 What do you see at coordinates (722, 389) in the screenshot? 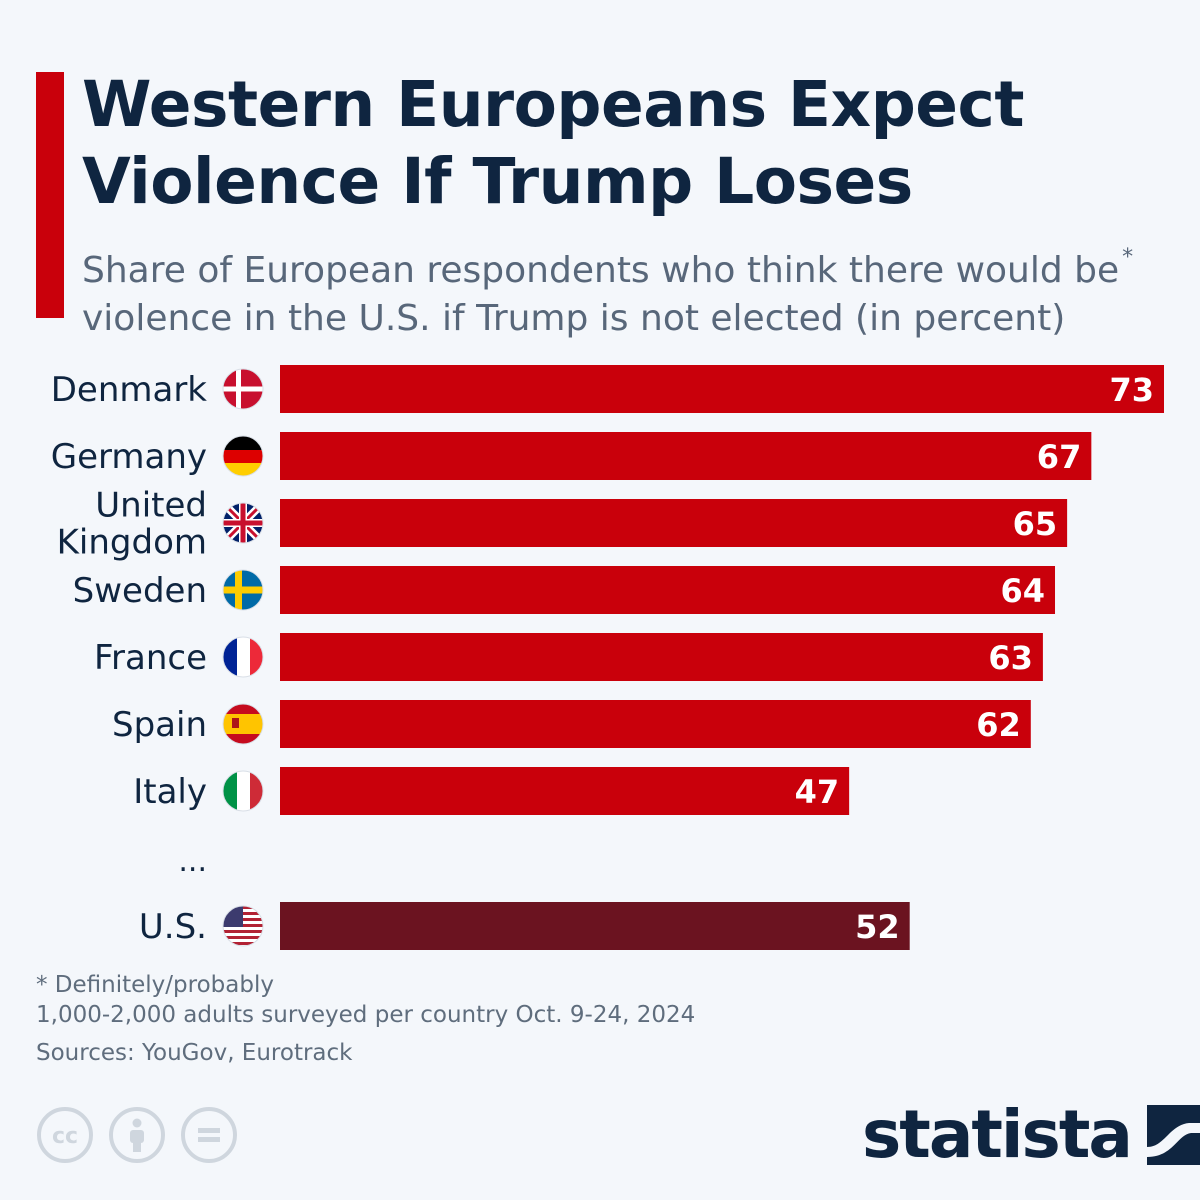
I see `bar-denmark` at bounding box center [722, 389].